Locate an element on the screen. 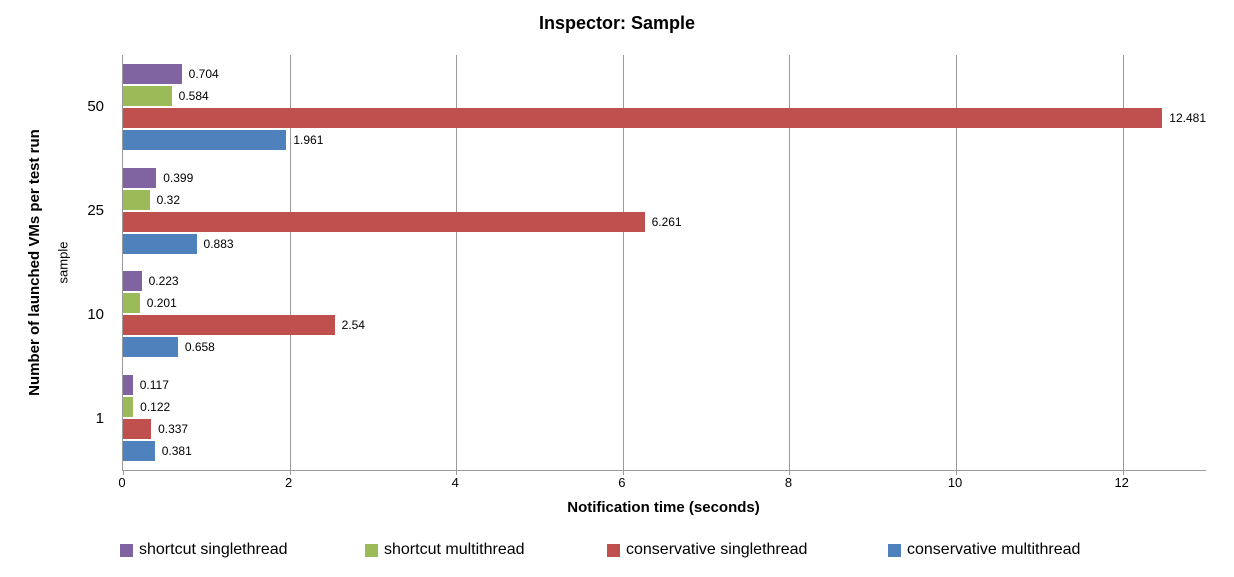  x-axis-title: Notification time (seconds) is located at coordinates (663, 507).